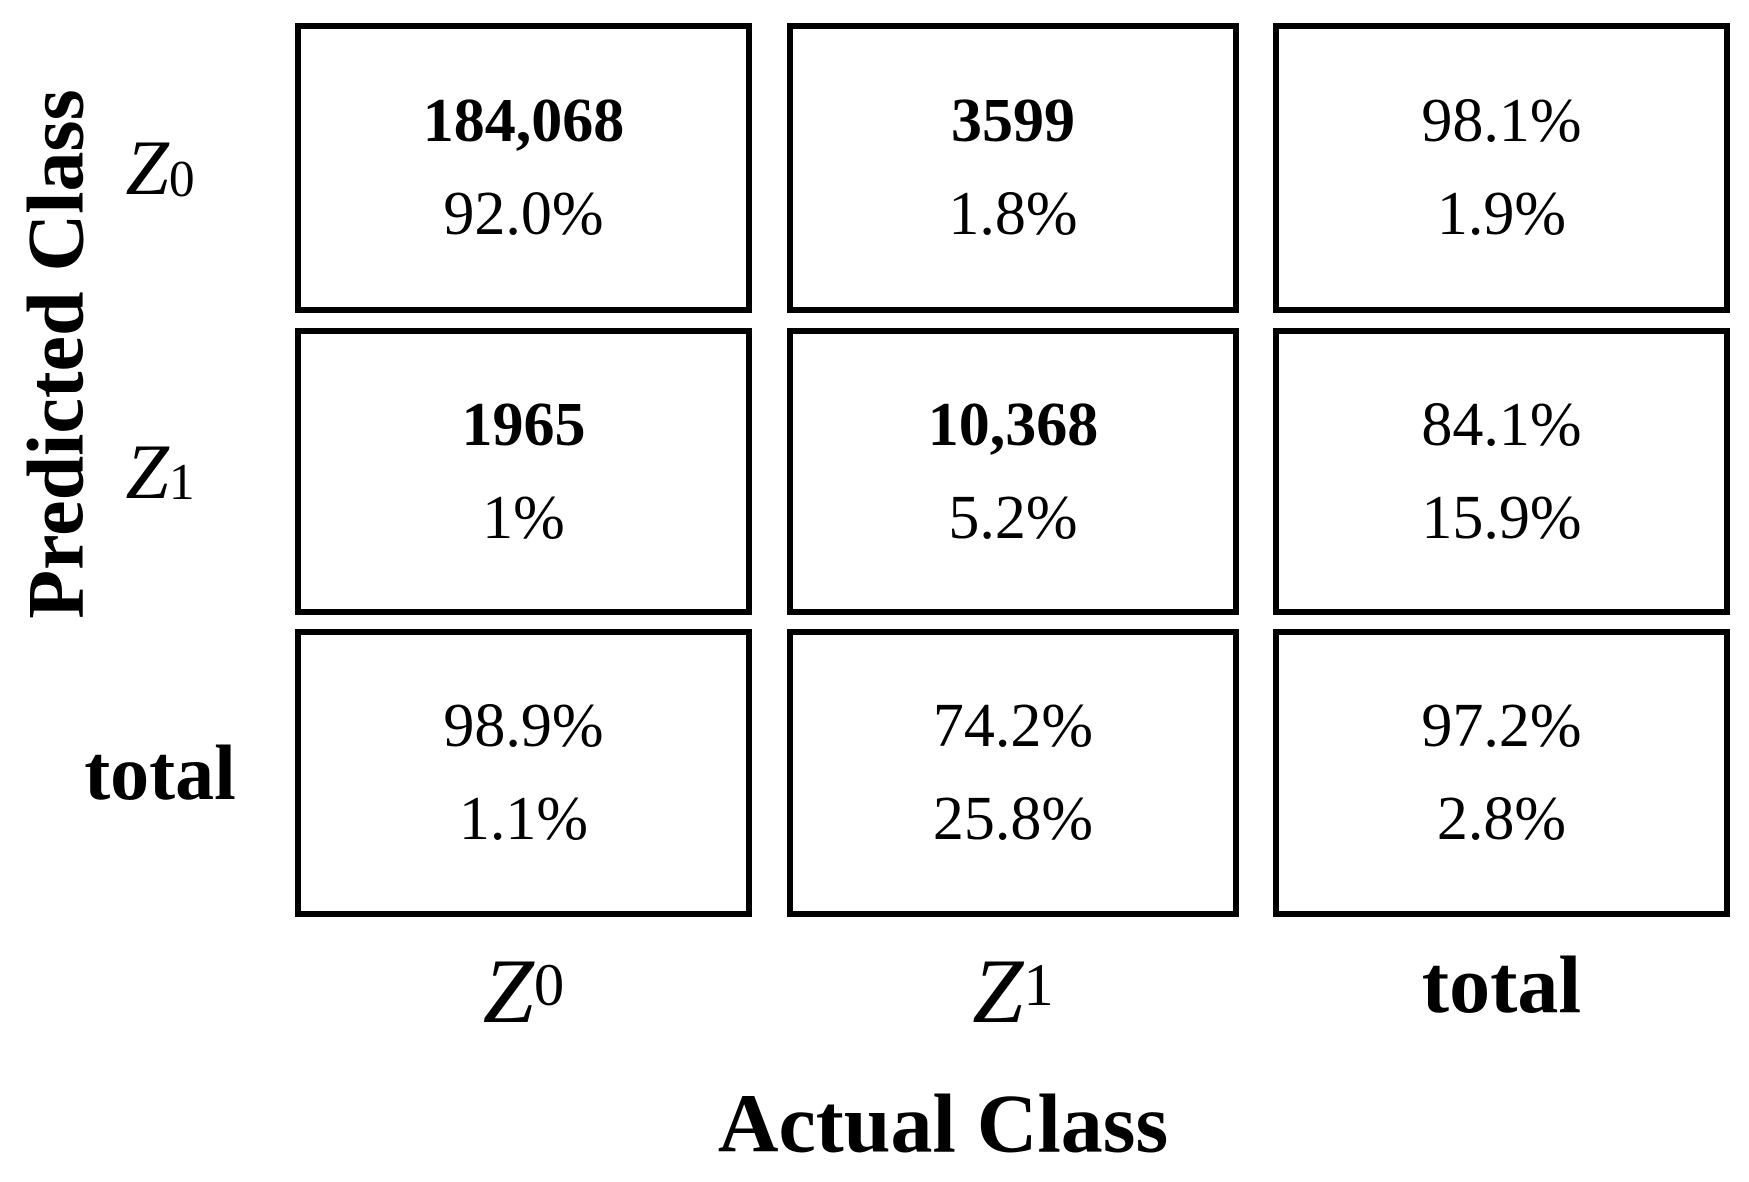 The image size is (1749, 1182). Describe the element at coordinates (523, 424) in the screenshot. I see `cell-count: 1965` at that location.